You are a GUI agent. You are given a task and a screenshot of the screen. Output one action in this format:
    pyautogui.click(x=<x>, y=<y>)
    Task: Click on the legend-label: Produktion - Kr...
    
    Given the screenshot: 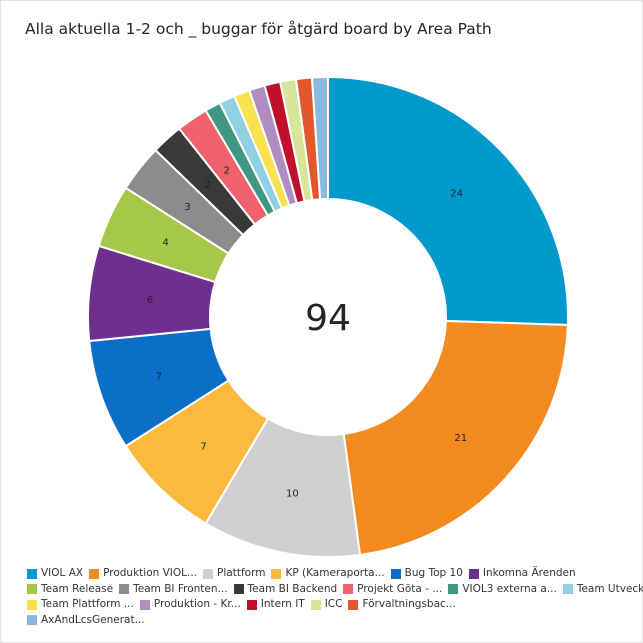 What is the action you would take?
    pyautogui.click(x=197, y=604)
    